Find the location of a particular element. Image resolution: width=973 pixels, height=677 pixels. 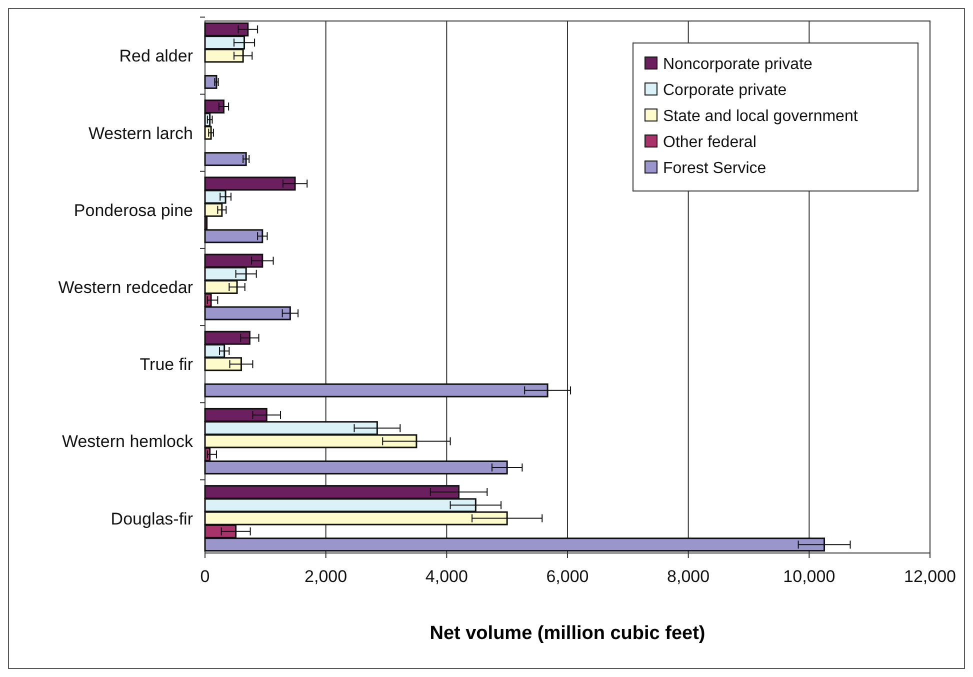

legend-label: Corporate private is located at coordinates (725, 90).